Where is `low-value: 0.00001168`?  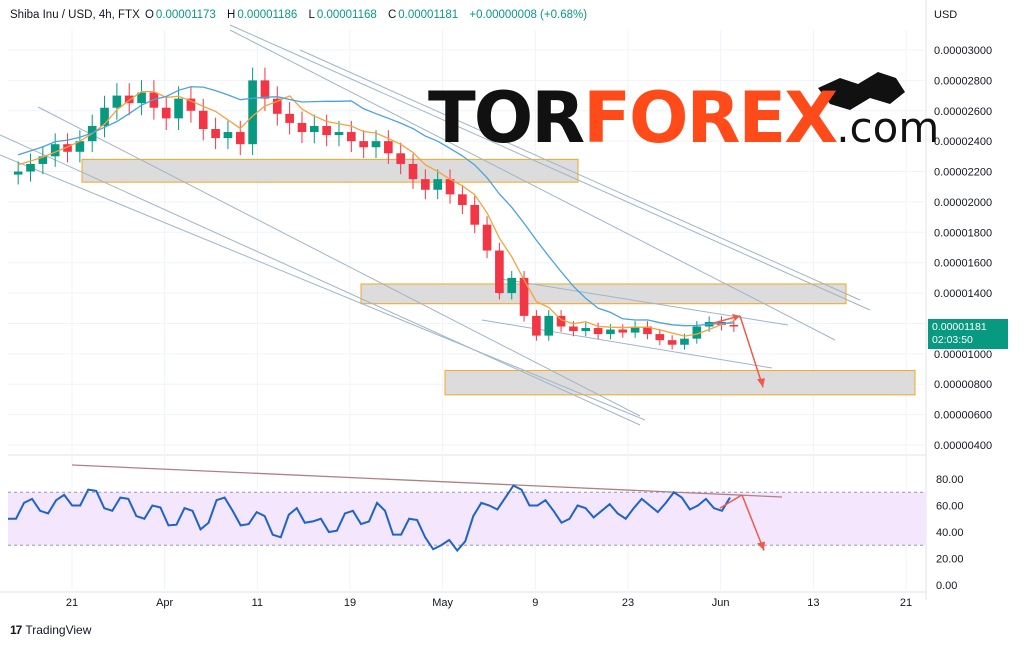 low-value: 0.00001168 is located at coordinates (346, 15).